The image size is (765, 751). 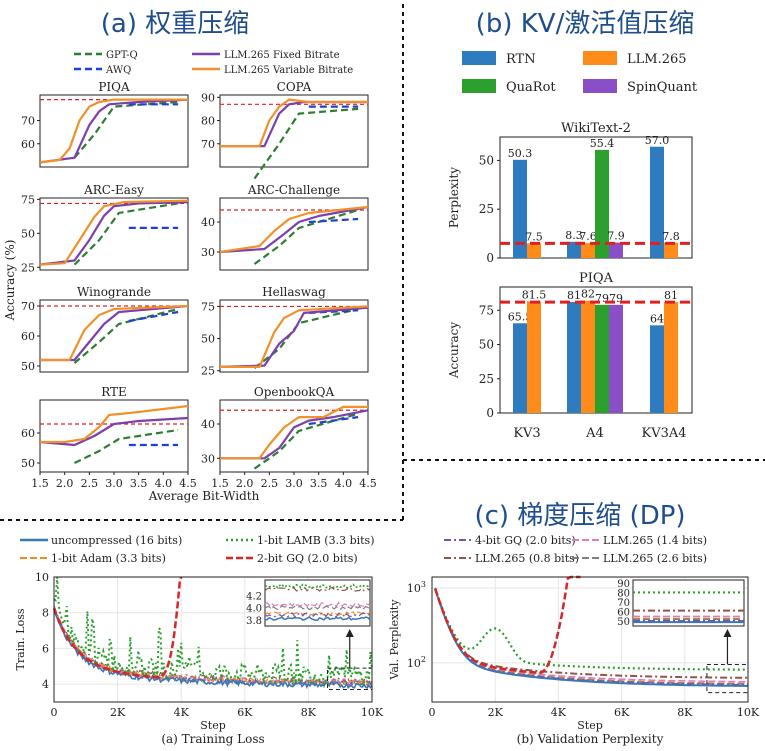 I want to click on y-axis-title: Accuracy (%), so click(x=10, y=281).